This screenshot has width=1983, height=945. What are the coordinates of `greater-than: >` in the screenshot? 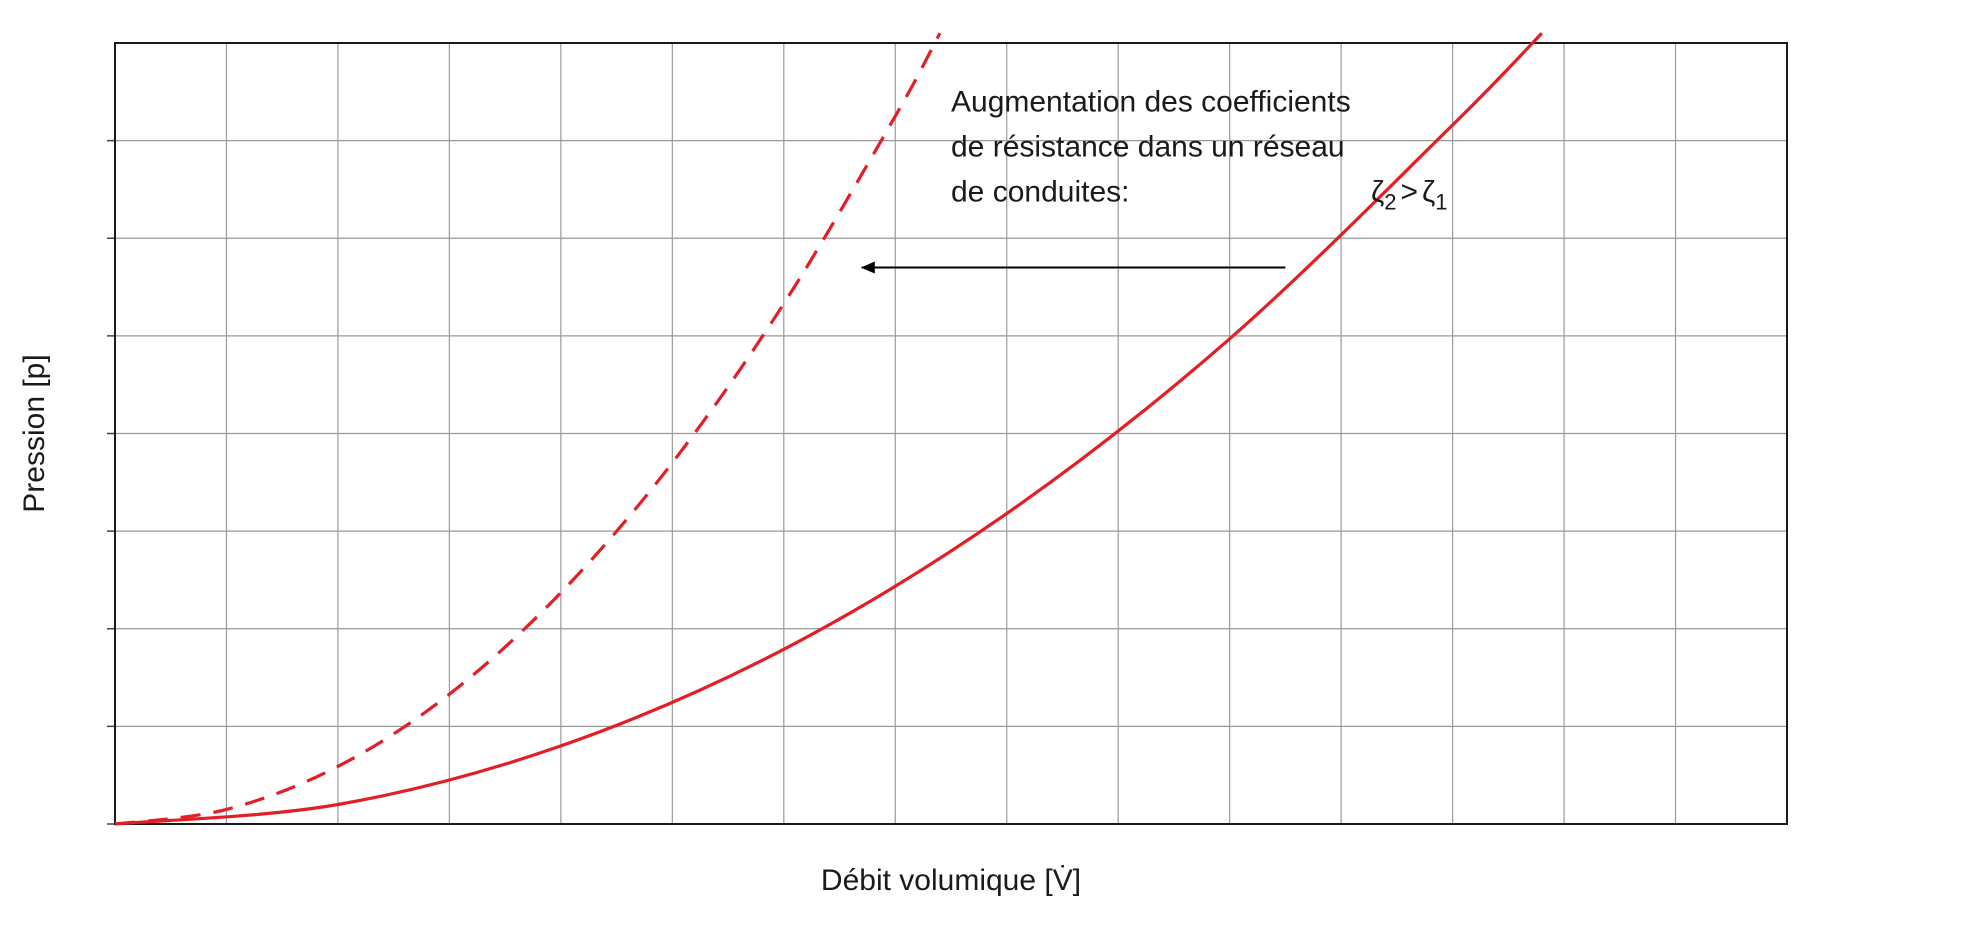 It's located at (1409, 191).